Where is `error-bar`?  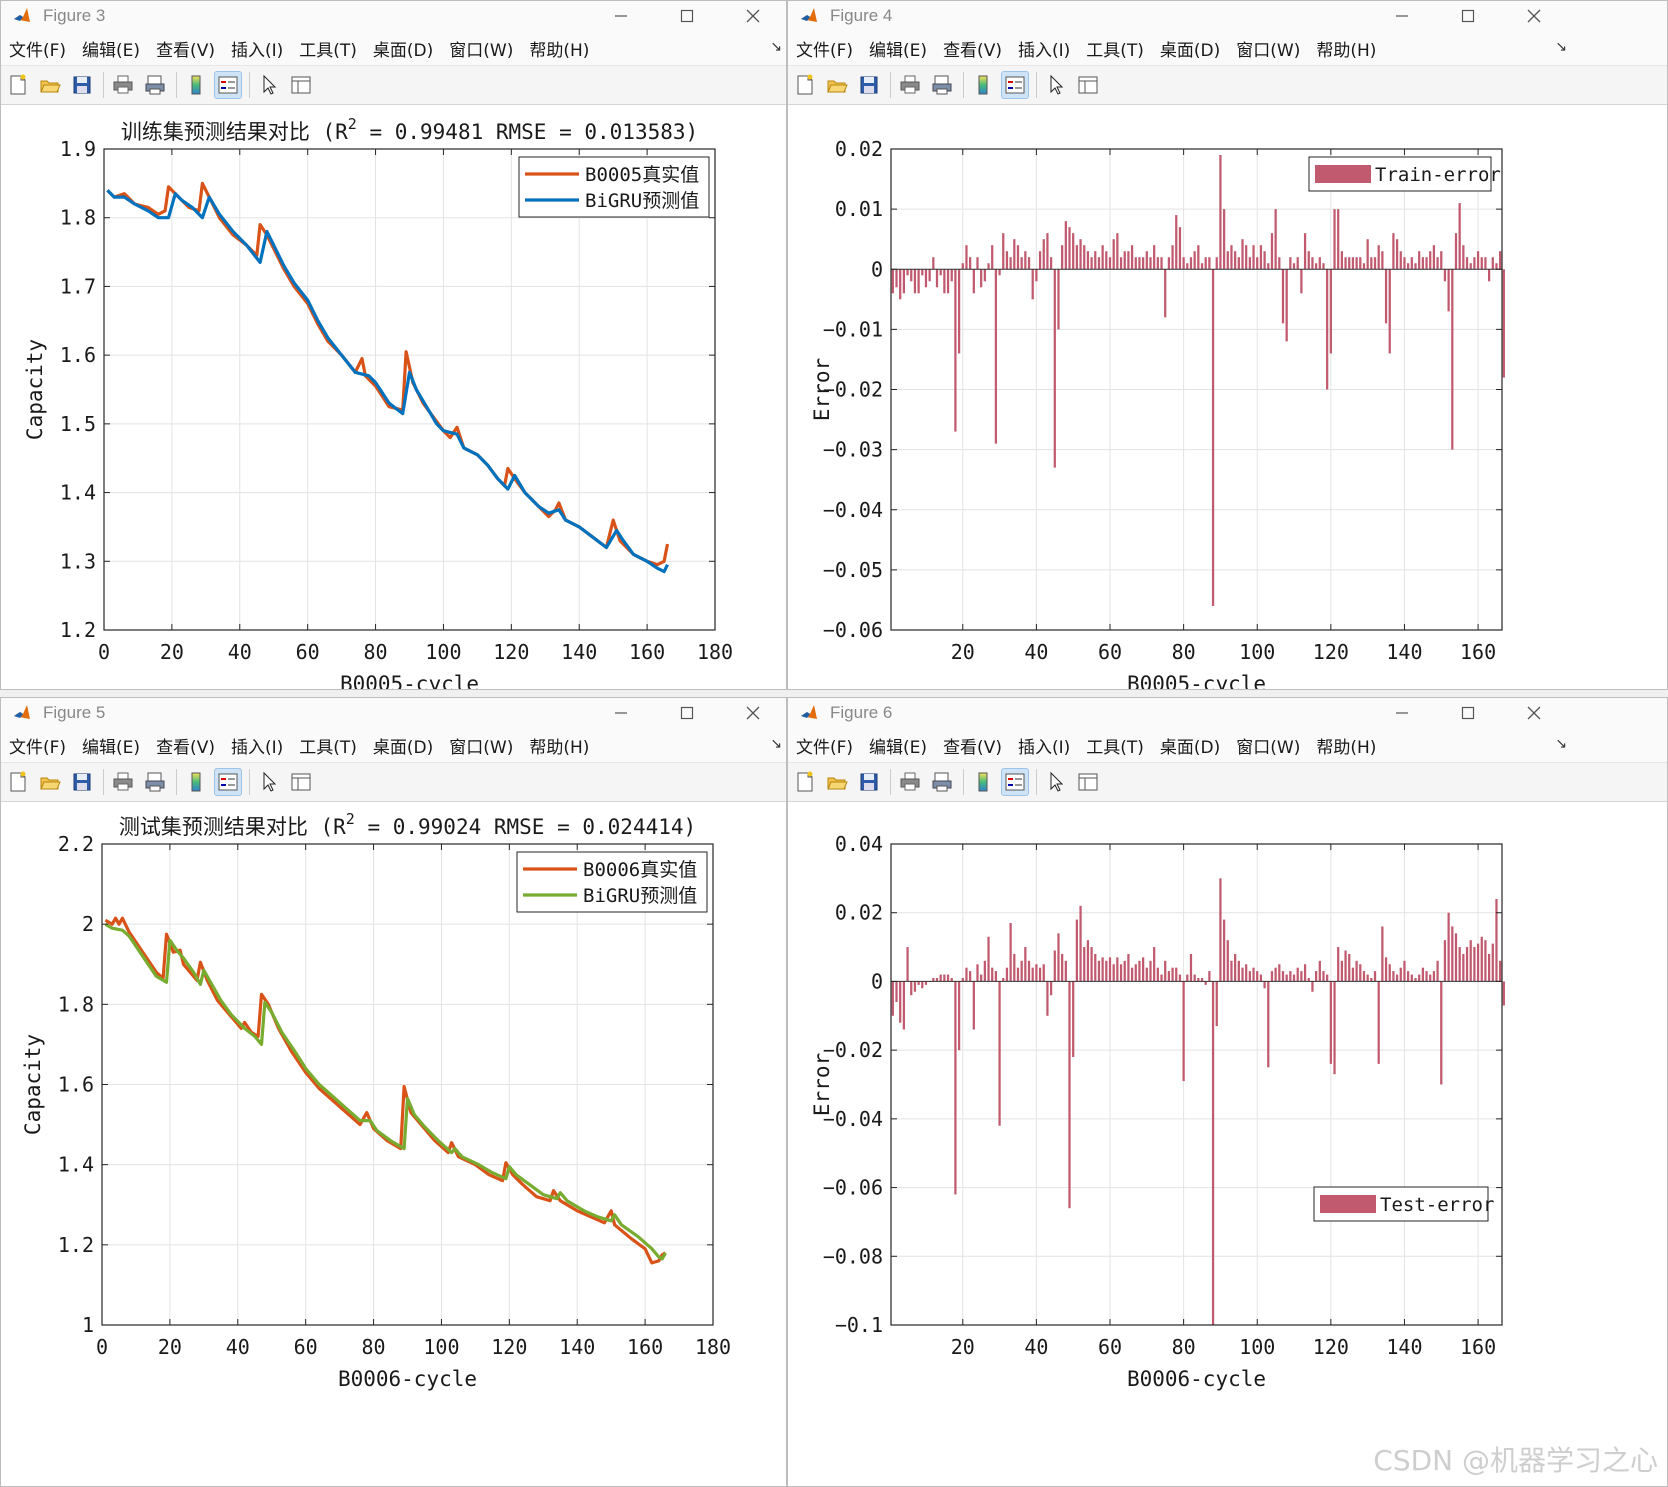 error-bar is located at coordinates (1415, 266).